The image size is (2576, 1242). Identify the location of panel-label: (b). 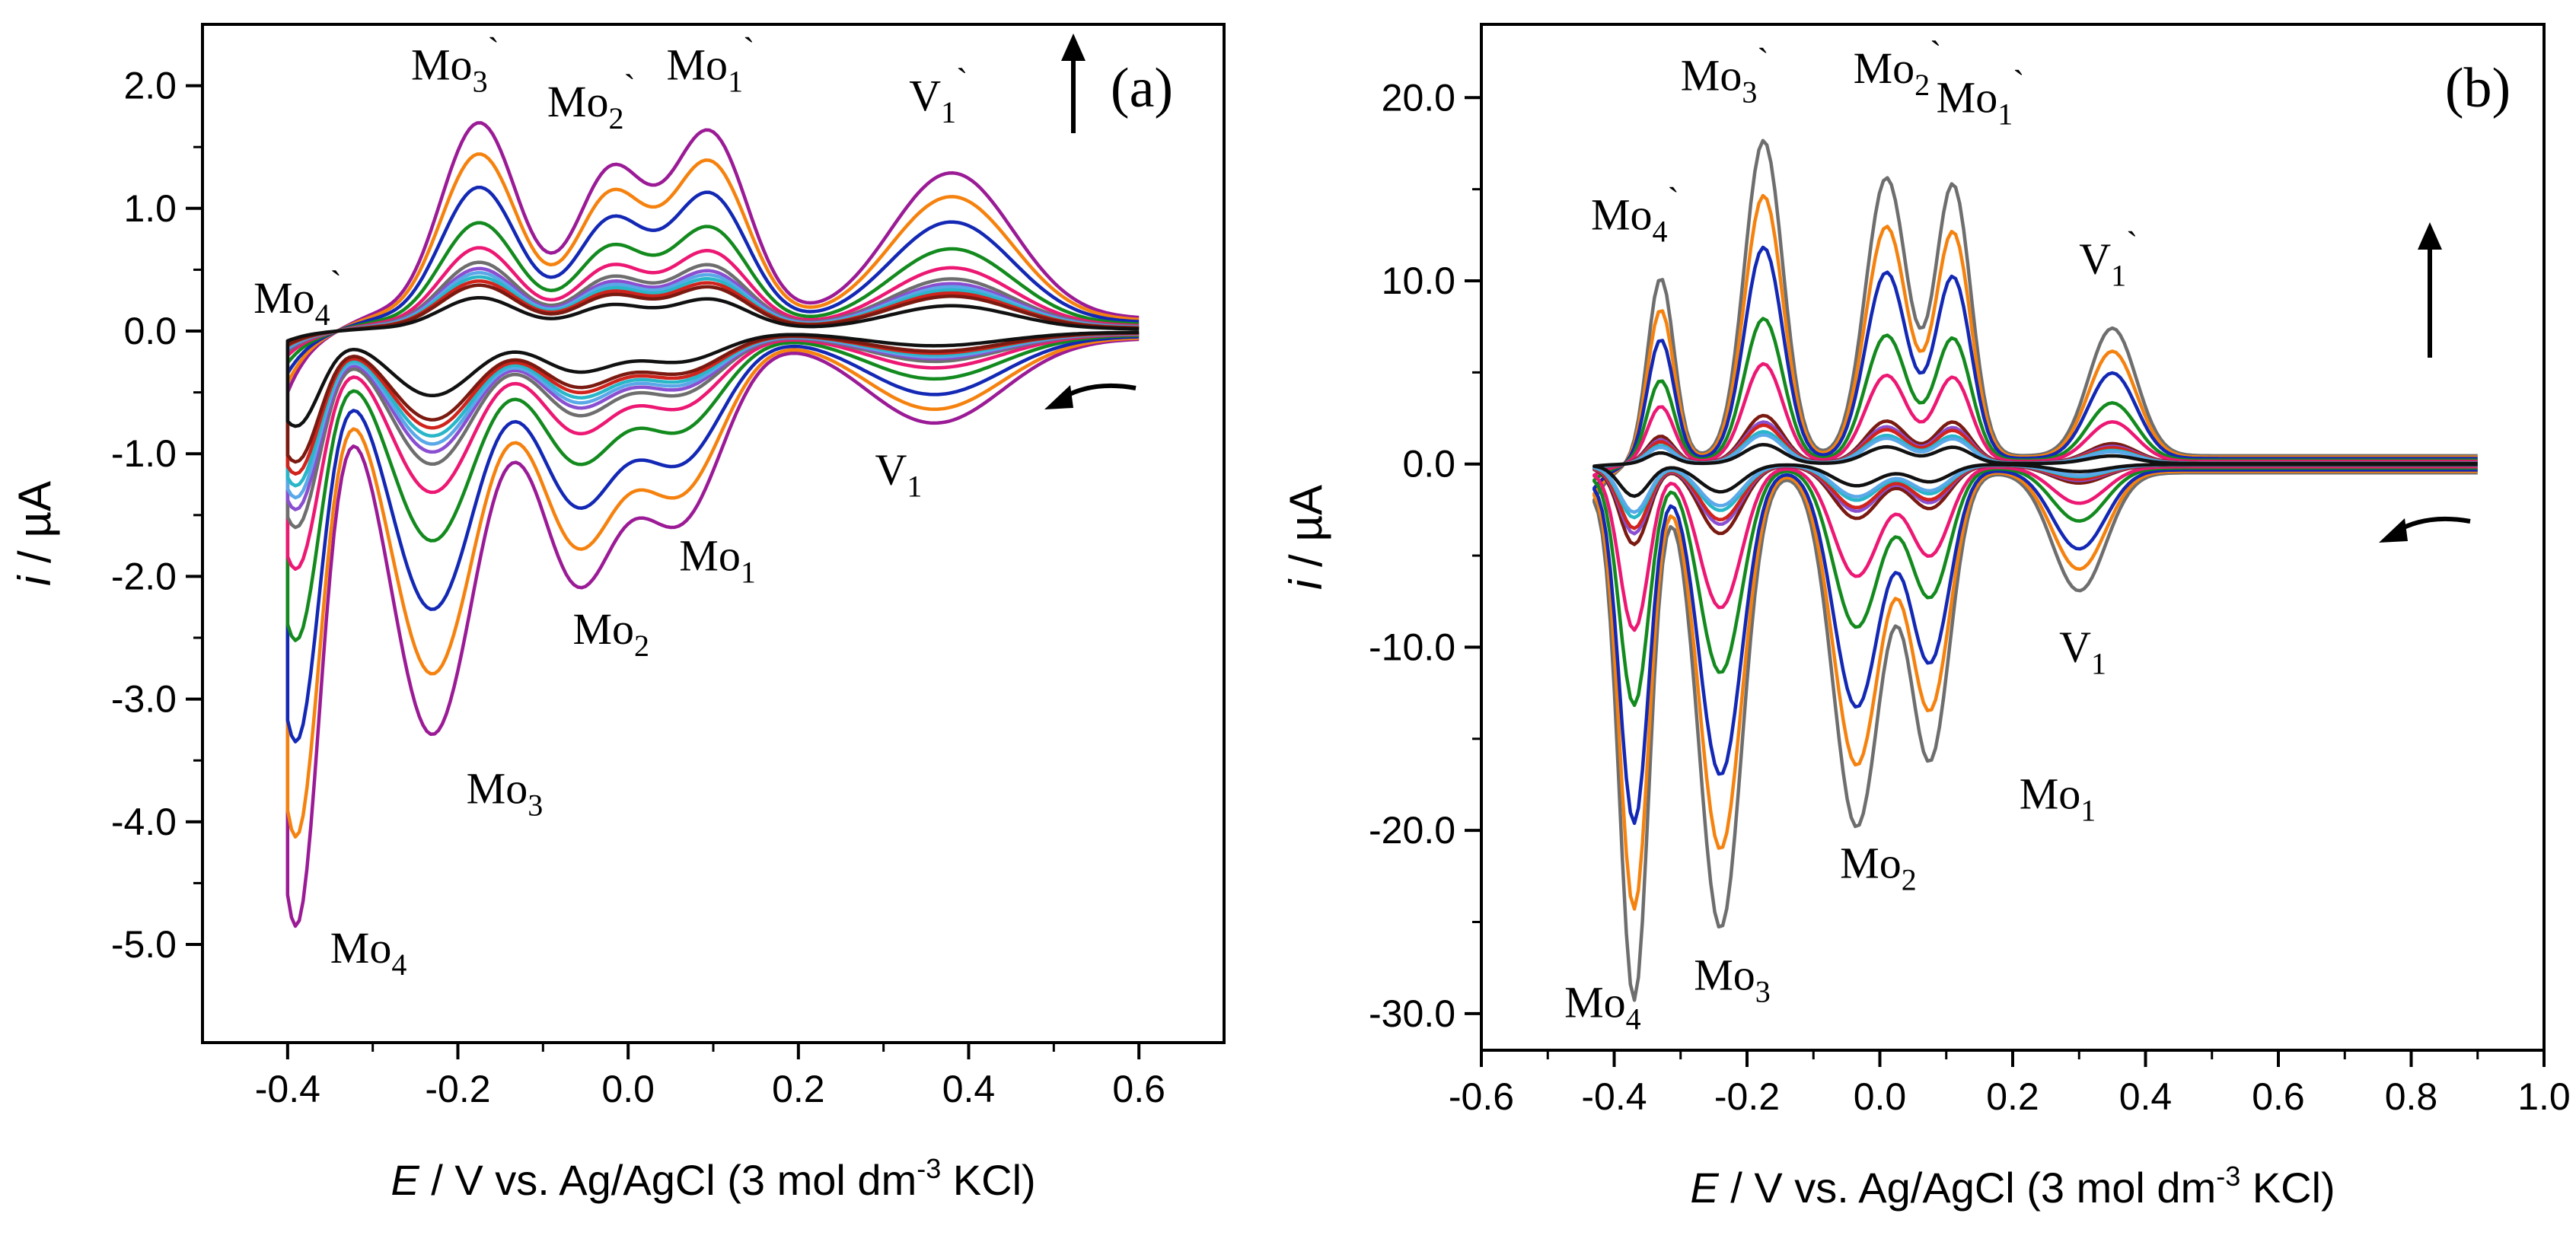
(2478, 88).